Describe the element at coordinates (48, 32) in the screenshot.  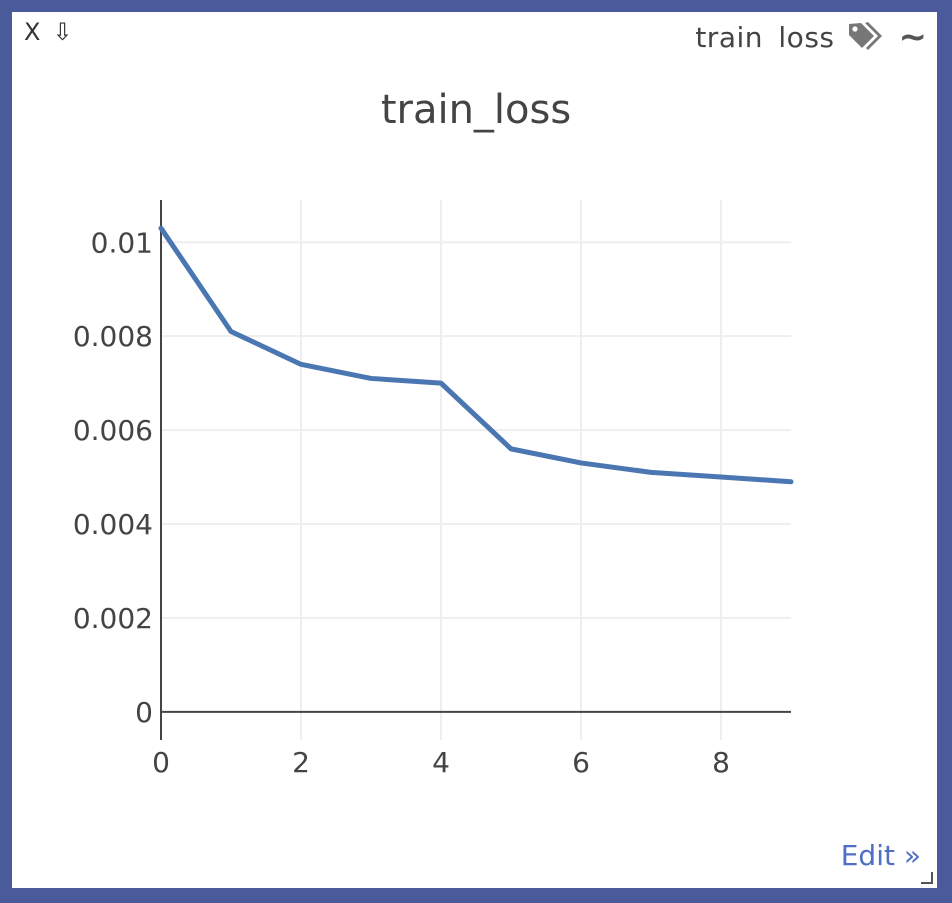
I see `window-controls: X ⇩` at that location.